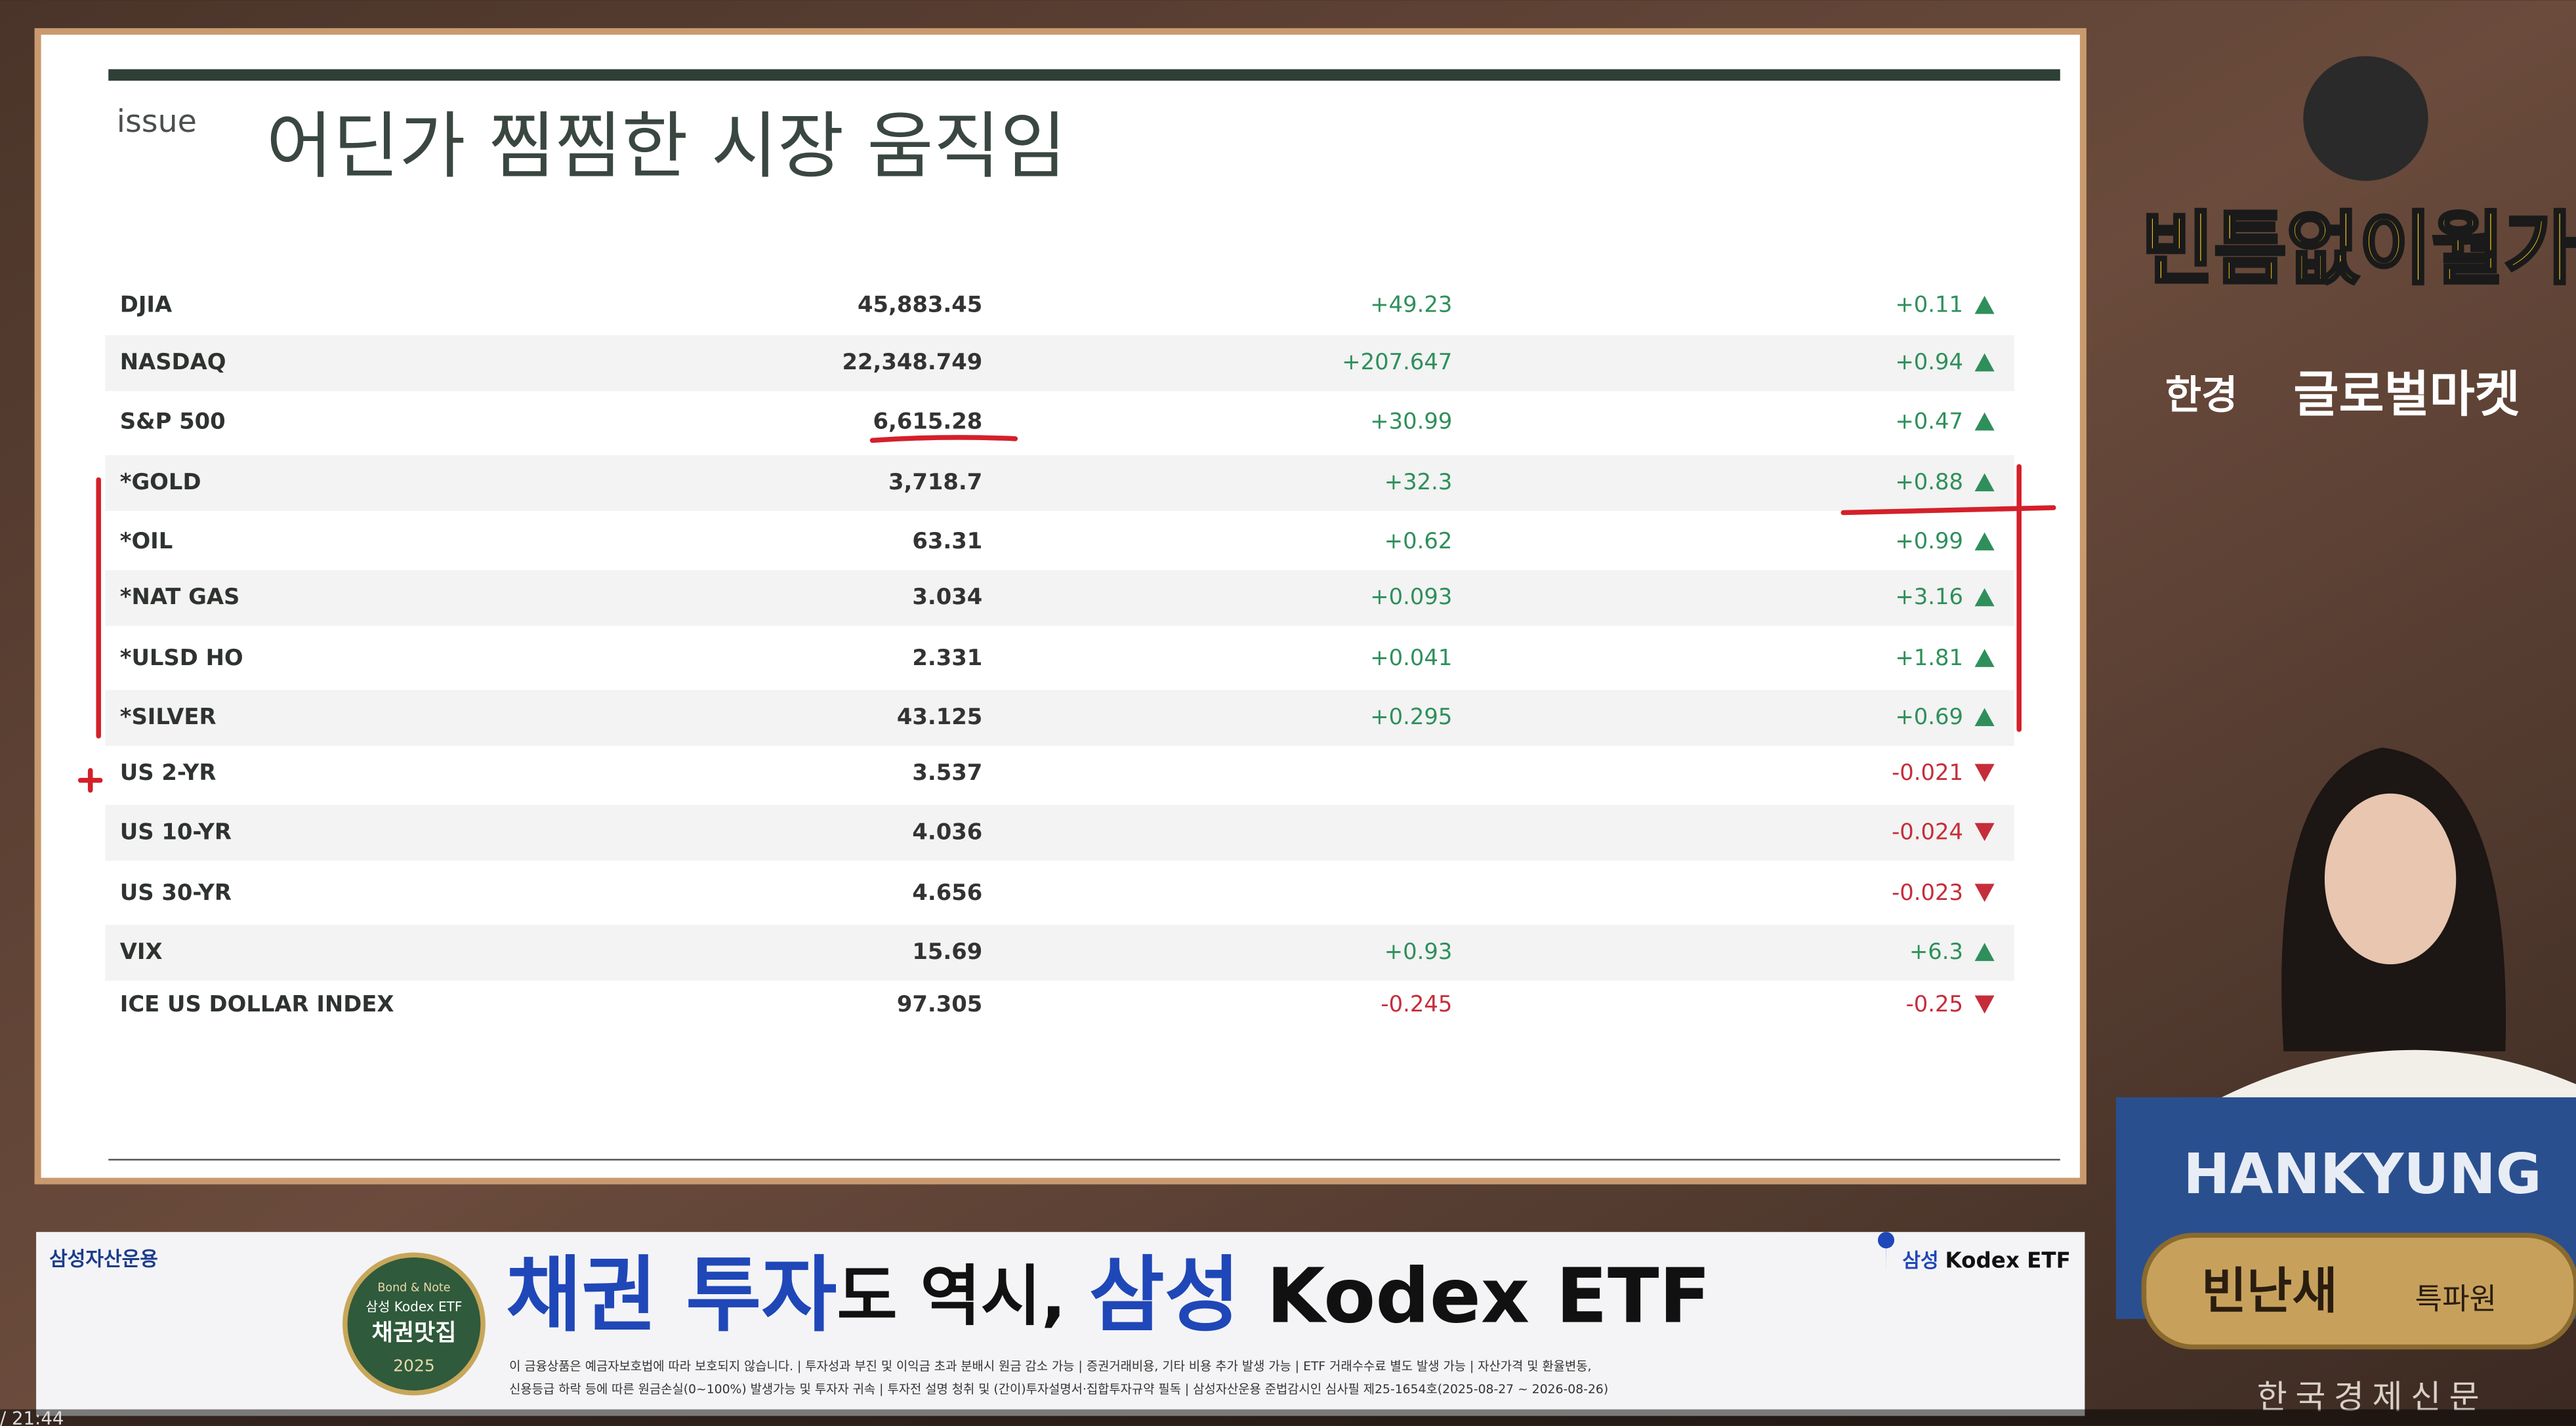 The image size is (2576, 1426). I want to click on row-pct: +0.88, so click(1929, 482).